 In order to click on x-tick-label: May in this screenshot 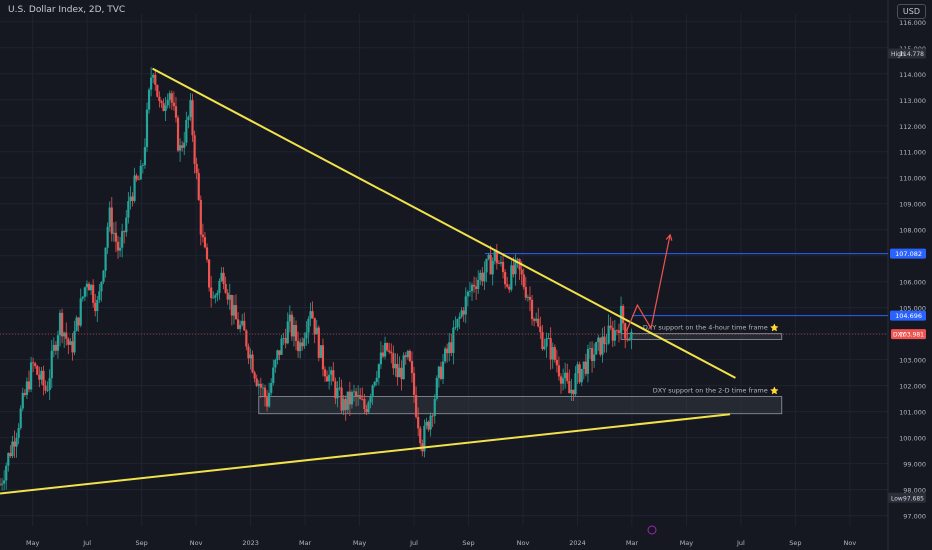, I will do `click(360, 543)`.